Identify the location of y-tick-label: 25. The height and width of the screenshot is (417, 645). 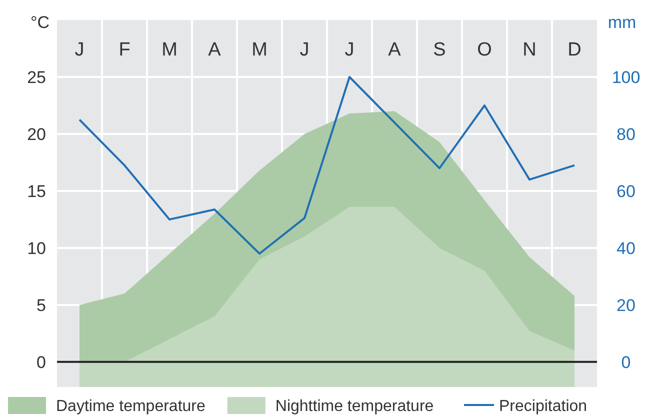
(36, 77).